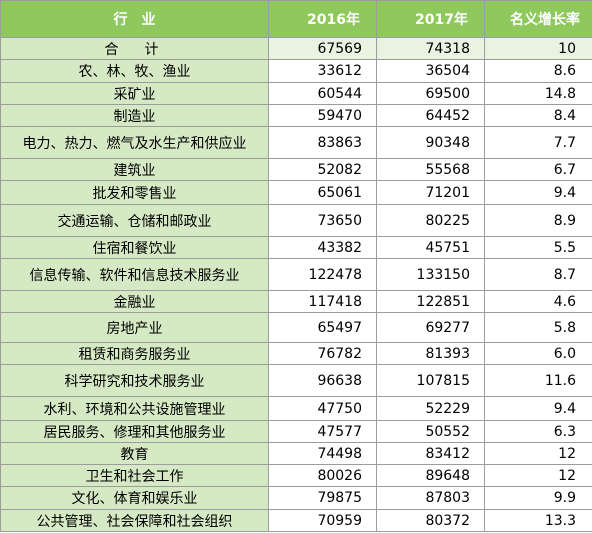  What do you see at coordinates (134, 408) in the screenshot?
I see `industry-cell: 水利、环境和公共设施管理业` at bounding box center [134, 408].